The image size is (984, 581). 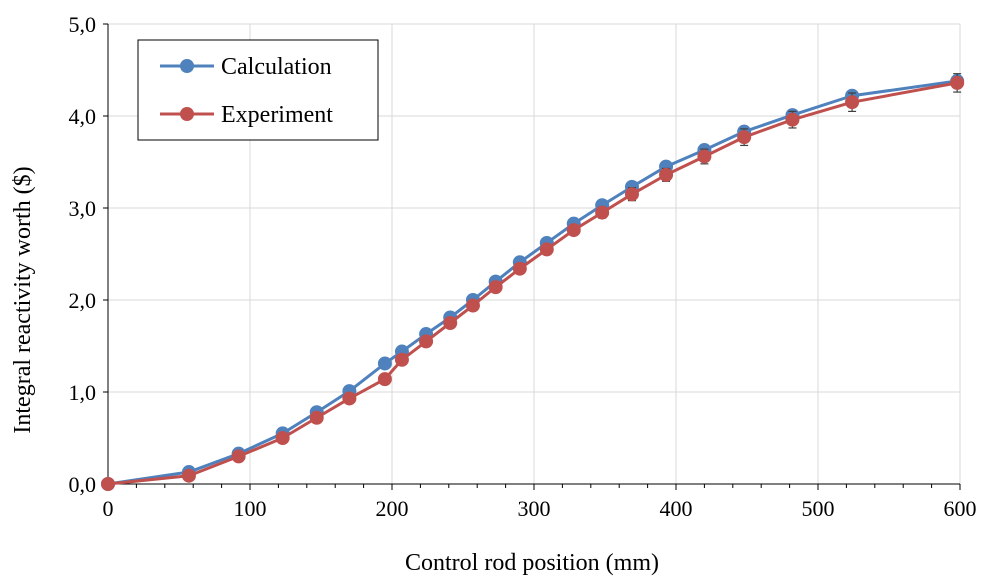 I want to click on data-point-calculation, so click(x=384, y=363).